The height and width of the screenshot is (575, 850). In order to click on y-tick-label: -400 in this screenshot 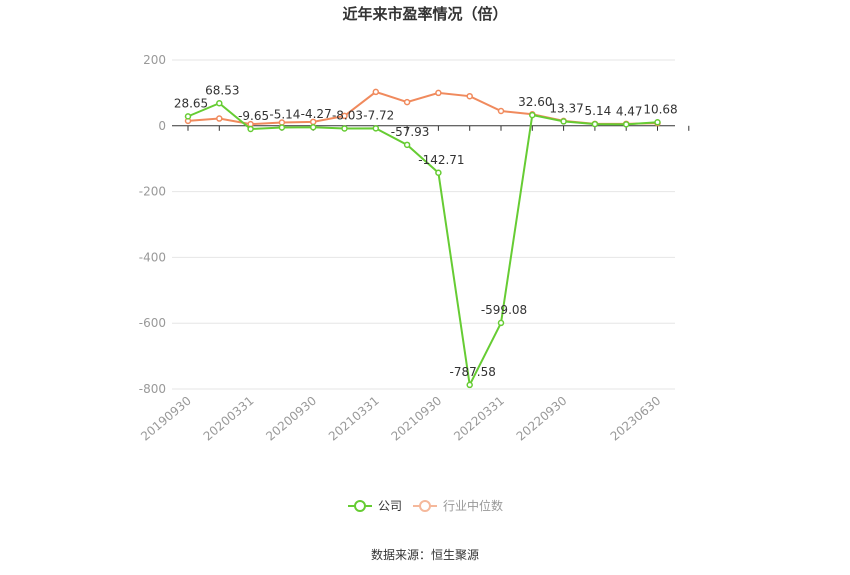, I will do `click(152, 257)`.